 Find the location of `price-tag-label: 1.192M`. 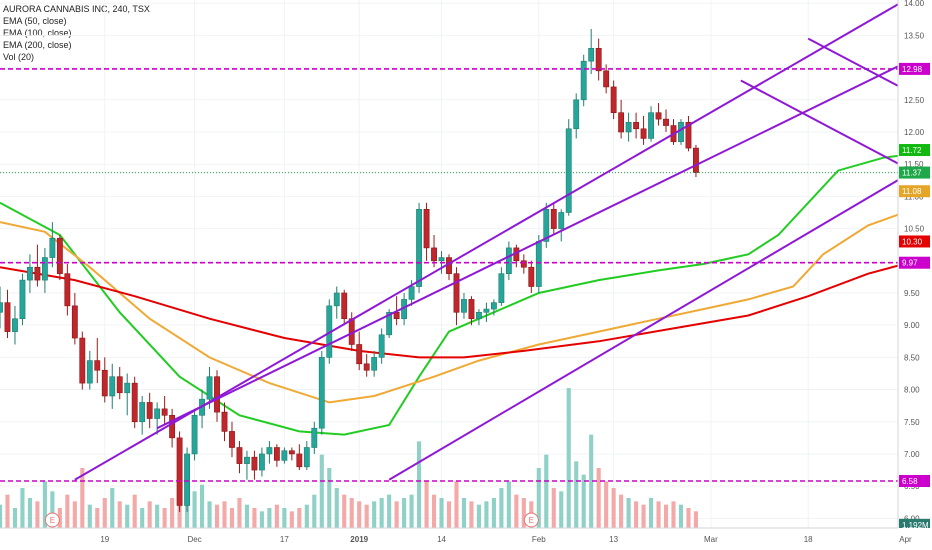

price-tag-label: 1.192M is located at coordinates (915, 525).